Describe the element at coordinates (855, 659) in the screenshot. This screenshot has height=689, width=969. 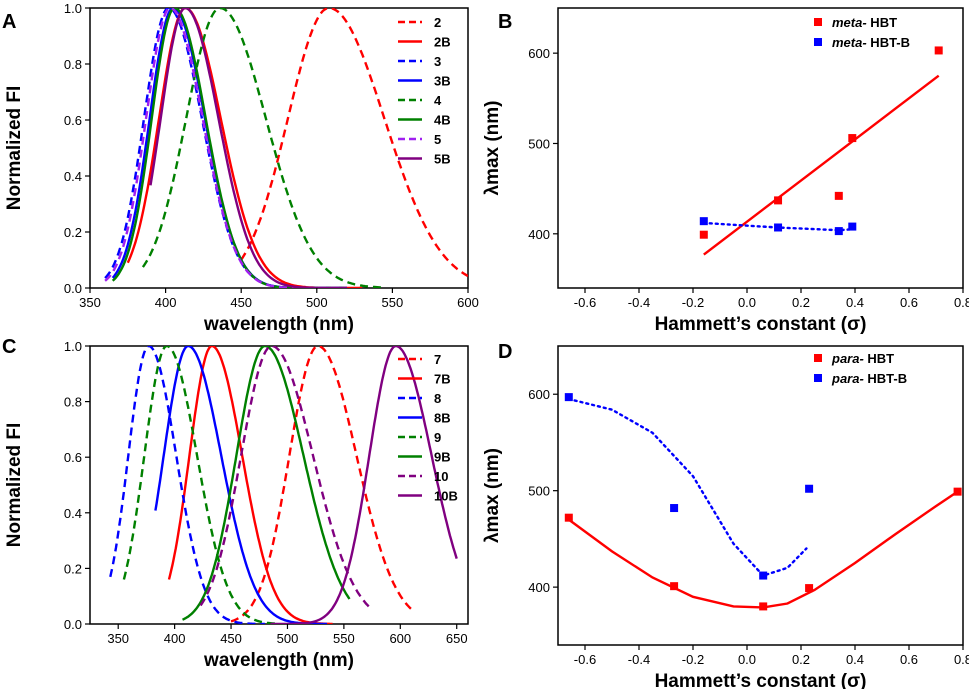
I see `x-tick-label: 0.4` at that location.